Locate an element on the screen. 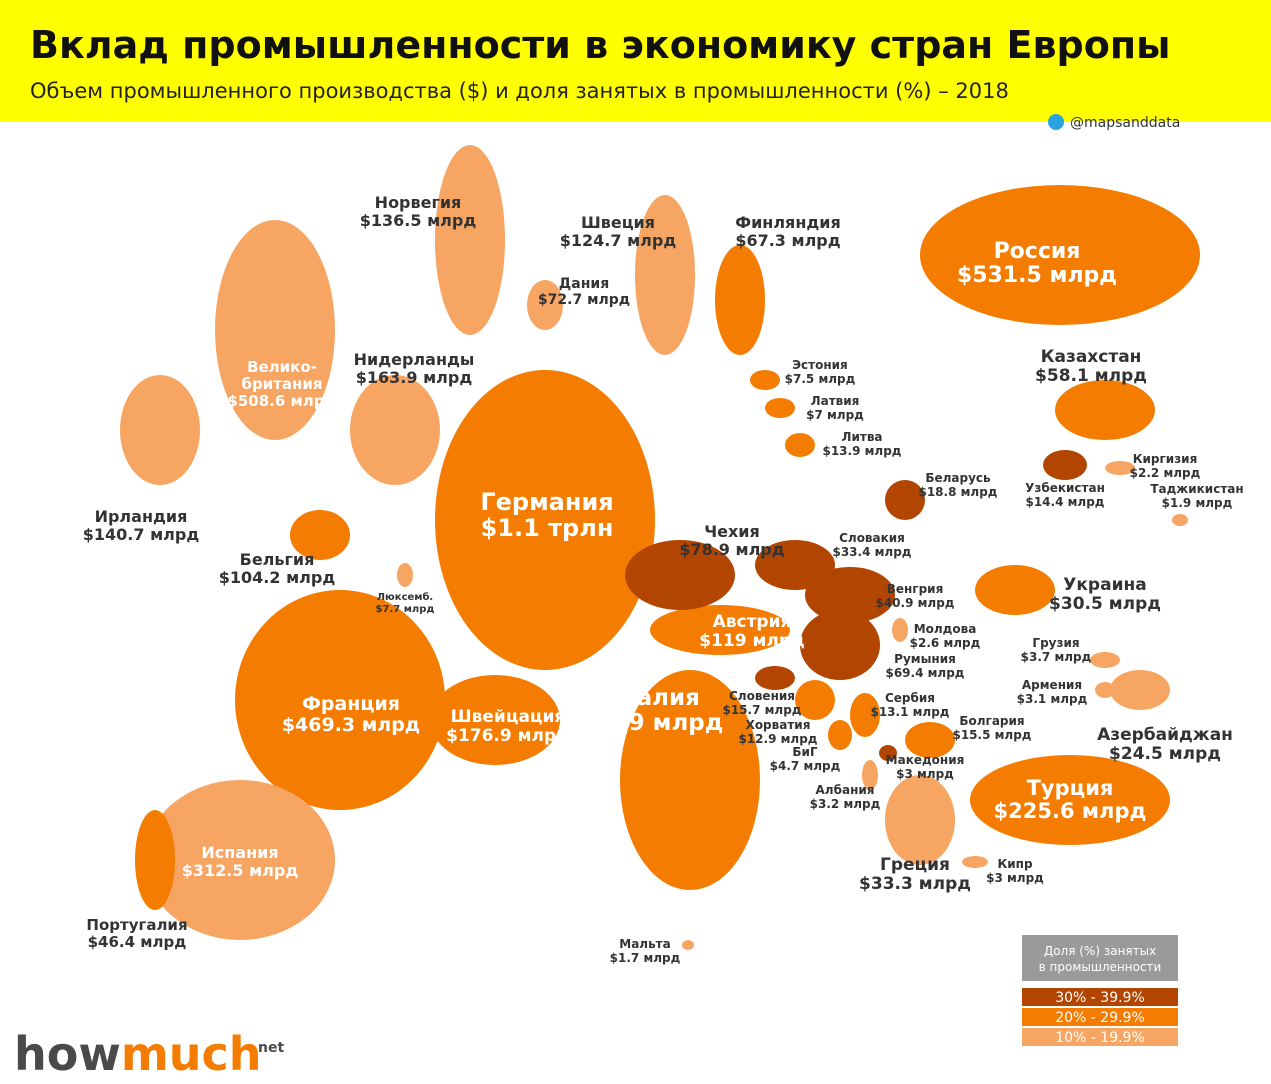 The image size is (1271, 1084). country-value: $3.1 млрд is located at coordinates (1052, 699).